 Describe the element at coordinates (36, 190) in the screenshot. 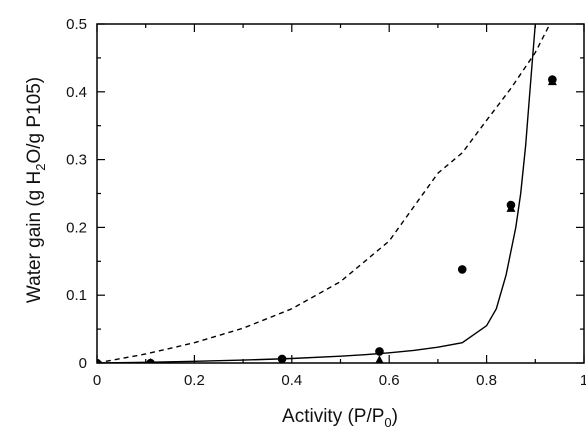

I see `y-axis-title: Water gain (g H2O/g P105)` at that location.